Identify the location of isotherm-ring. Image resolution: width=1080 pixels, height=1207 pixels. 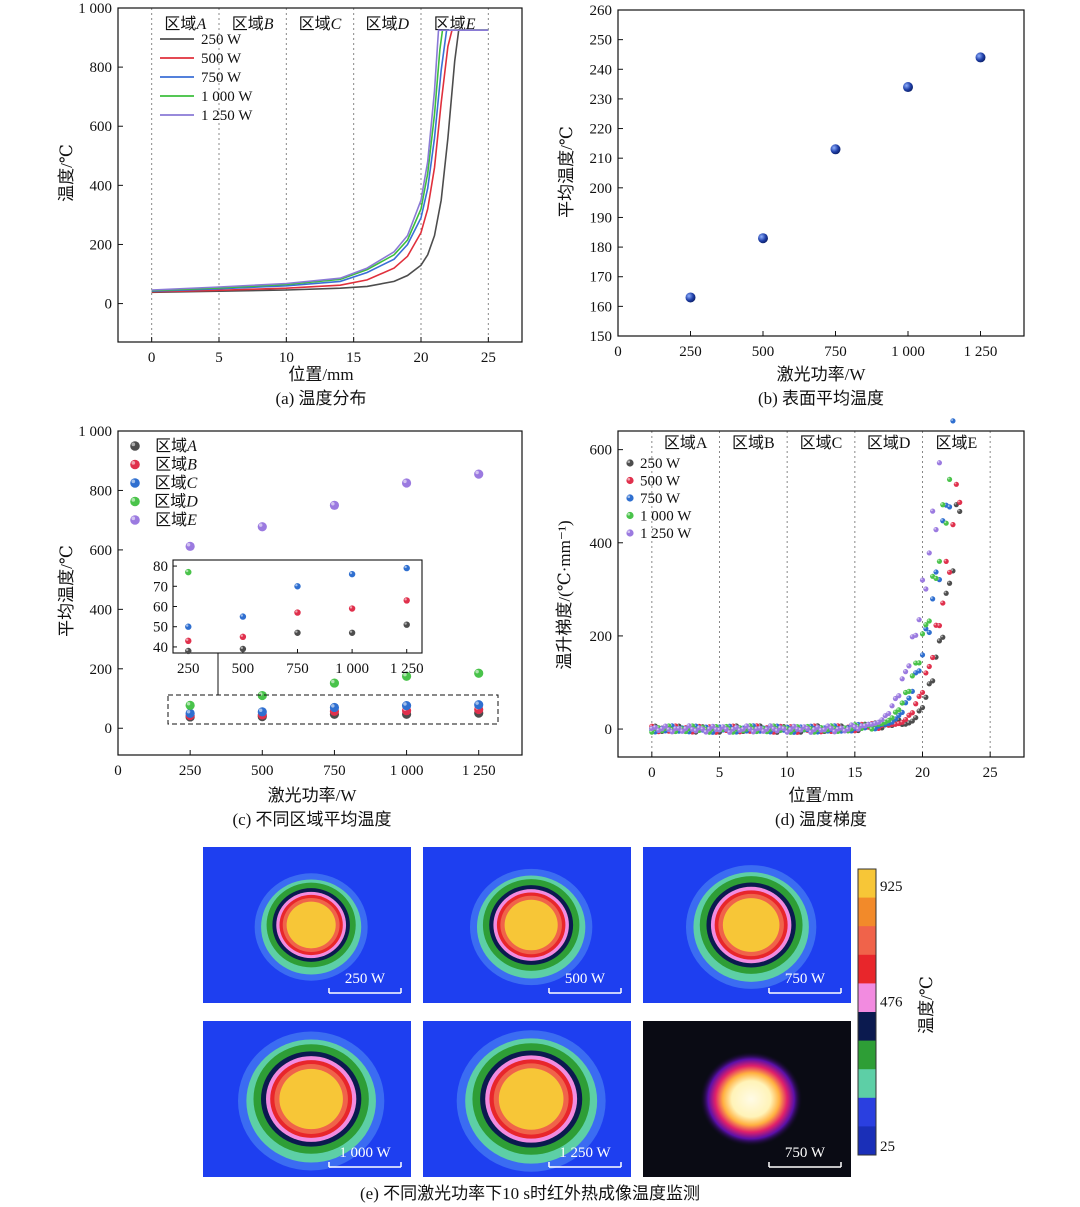
(311, 925).